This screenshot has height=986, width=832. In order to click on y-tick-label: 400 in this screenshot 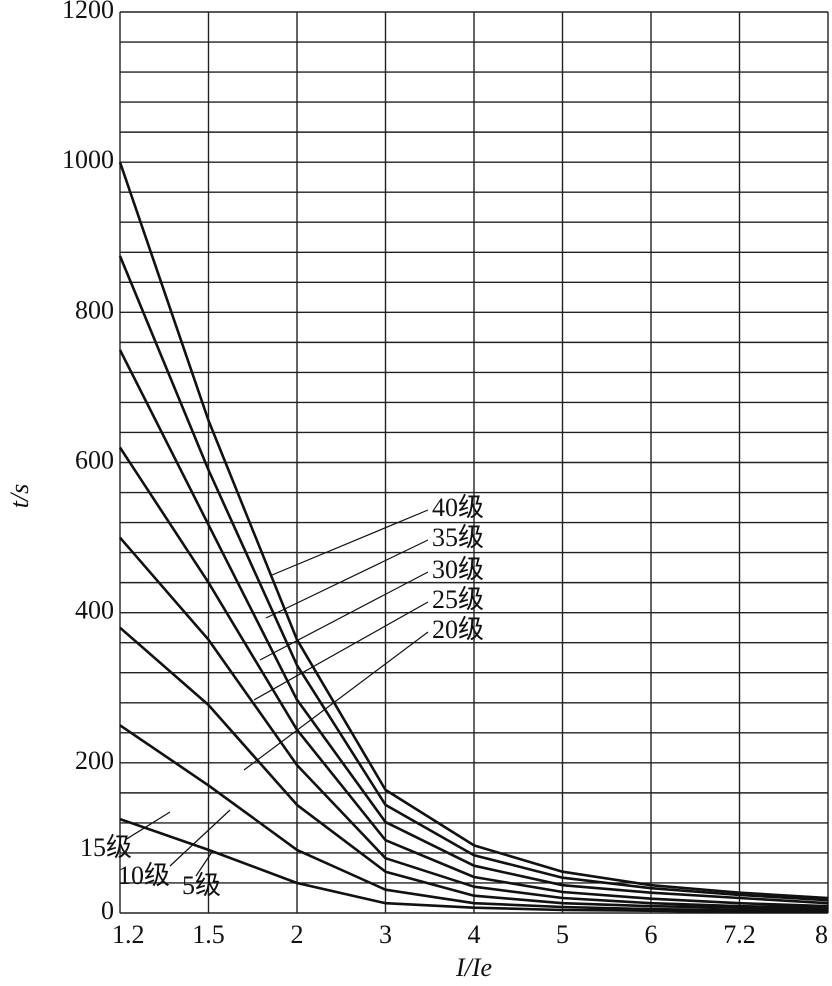, I will do `click(94, 610)`.